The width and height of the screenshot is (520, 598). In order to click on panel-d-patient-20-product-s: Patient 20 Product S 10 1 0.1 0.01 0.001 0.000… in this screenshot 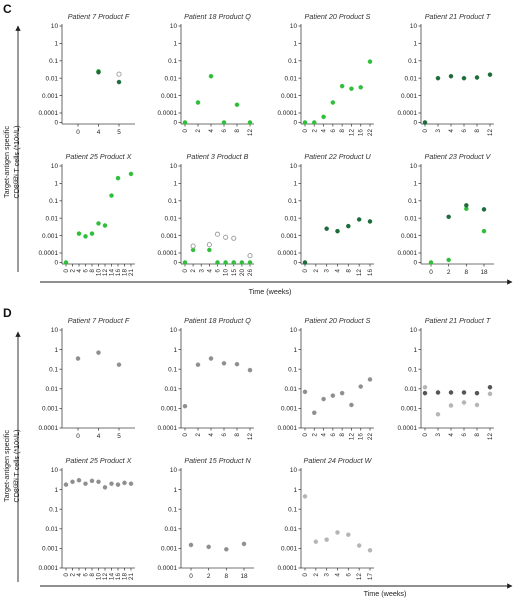, I will do `click(325, 378)`.